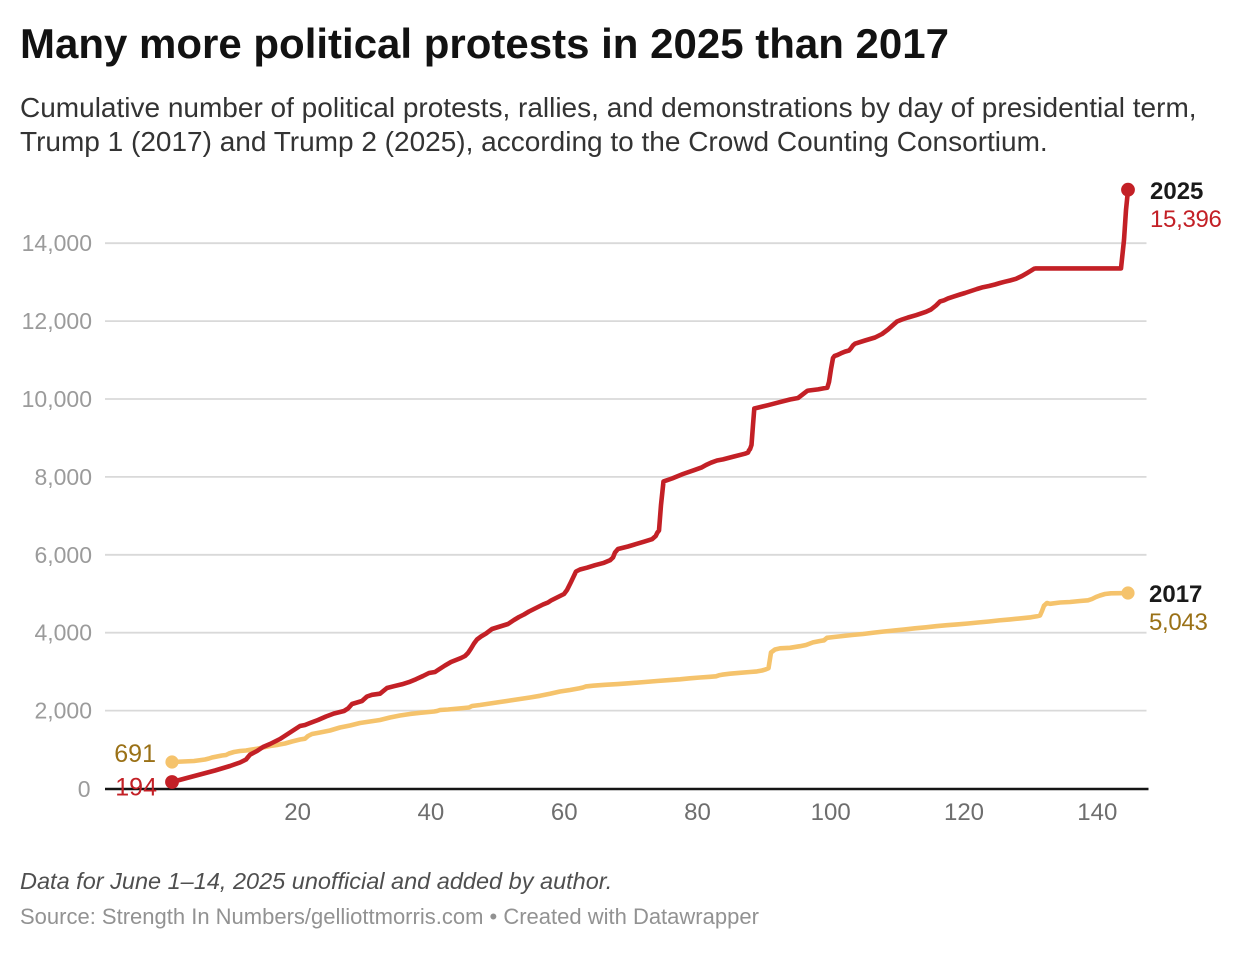  Describe the element at coordinates (1186, 219) in the screenshot. I see `svg-text: 15,396` at that location.